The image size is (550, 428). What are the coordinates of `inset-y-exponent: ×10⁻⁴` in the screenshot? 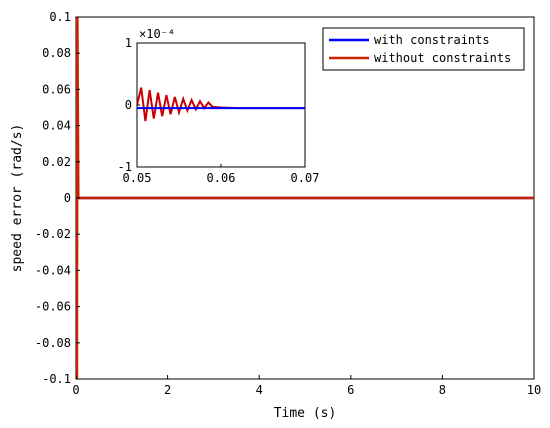 It's located at (157, 34).